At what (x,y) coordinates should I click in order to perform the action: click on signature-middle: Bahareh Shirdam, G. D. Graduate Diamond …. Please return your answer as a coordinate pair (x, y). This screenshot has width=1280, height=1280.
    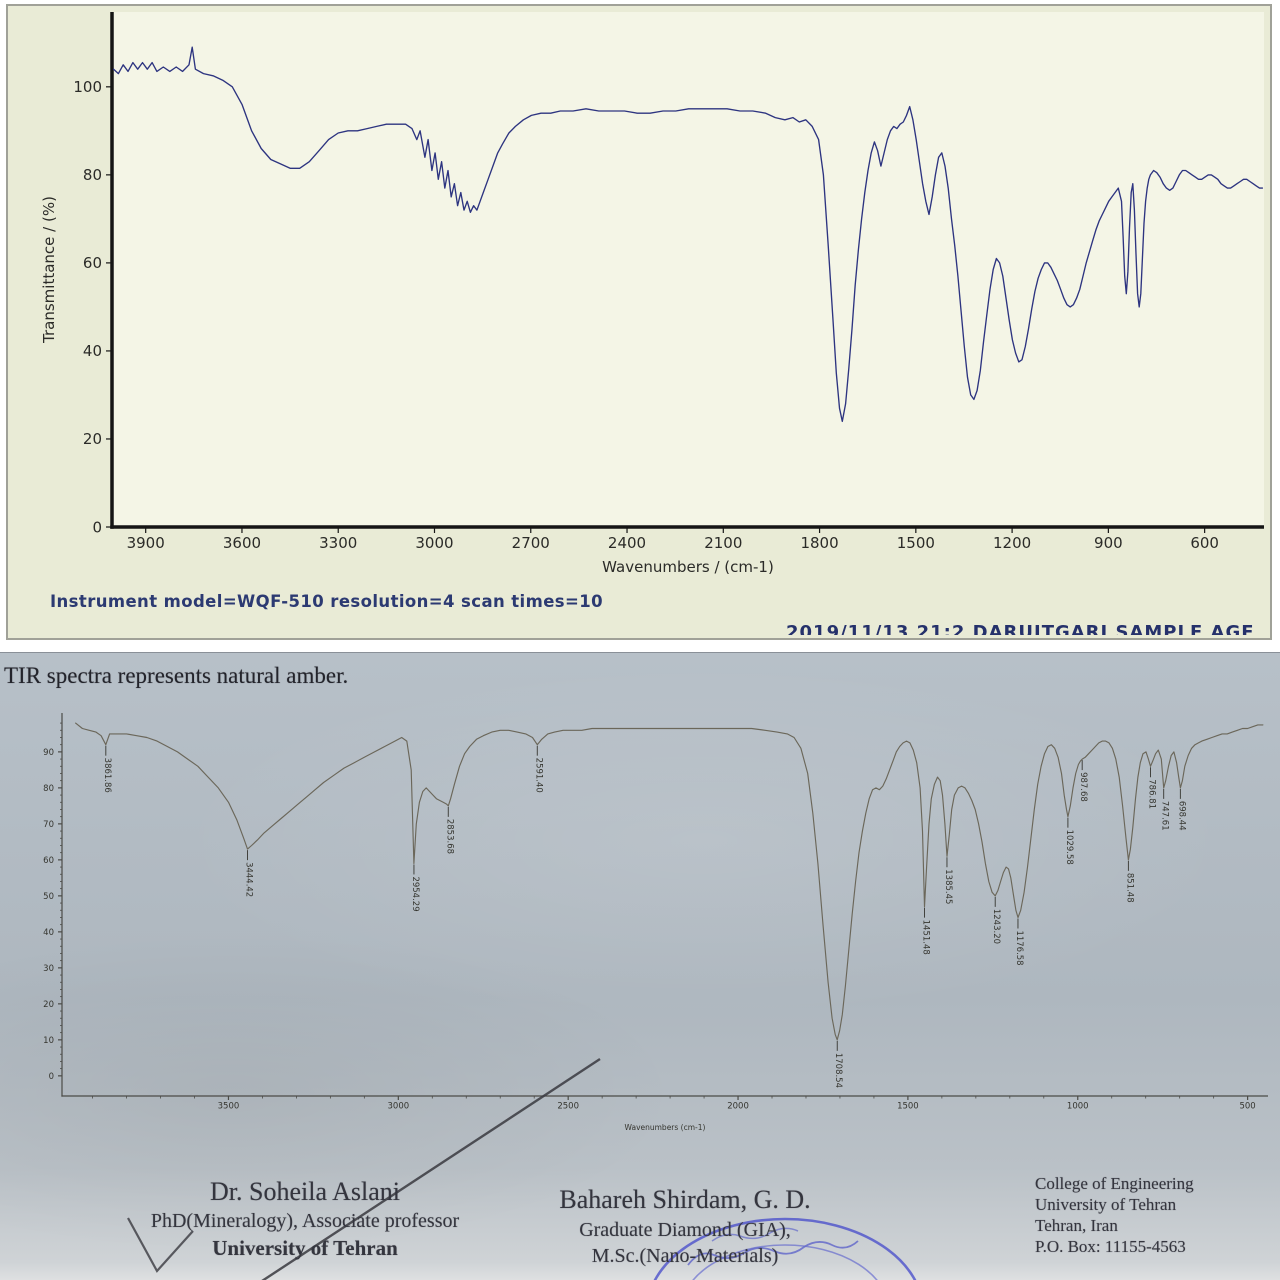
    Looking at the image, I should click on (685, 1226).